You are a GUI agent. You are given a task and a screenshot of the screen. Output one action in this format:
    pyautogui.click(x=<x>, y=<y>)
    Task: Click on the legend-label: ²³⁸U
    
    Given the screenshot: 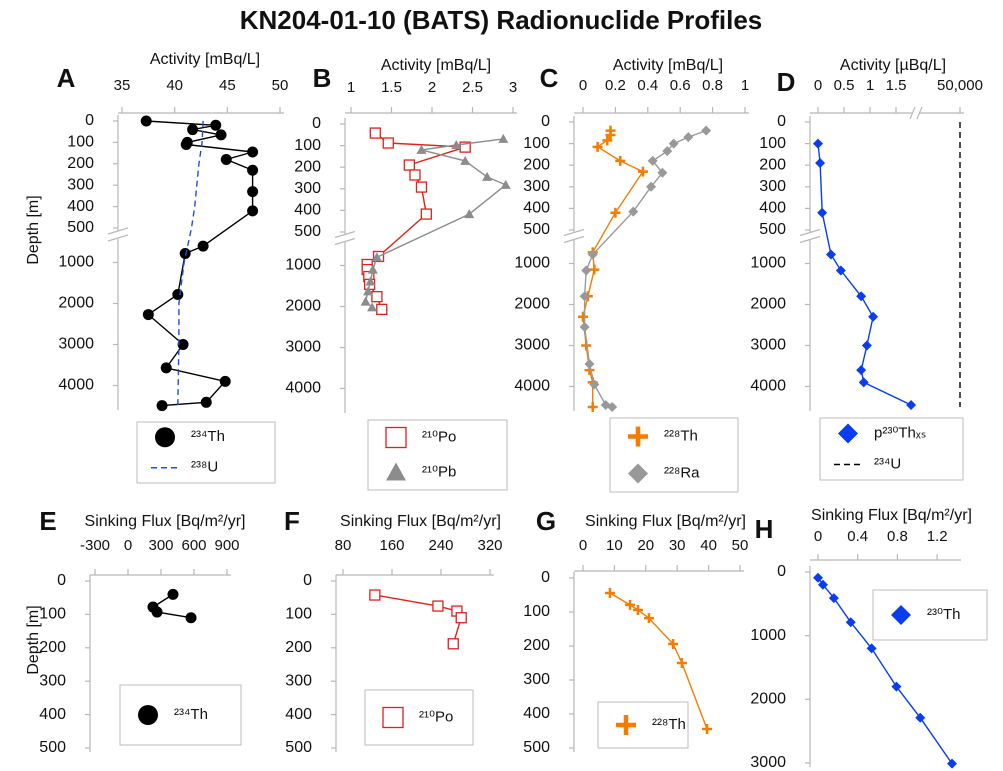 What is the action you would take?
    pyautogui.click(x=204, y=467)
    